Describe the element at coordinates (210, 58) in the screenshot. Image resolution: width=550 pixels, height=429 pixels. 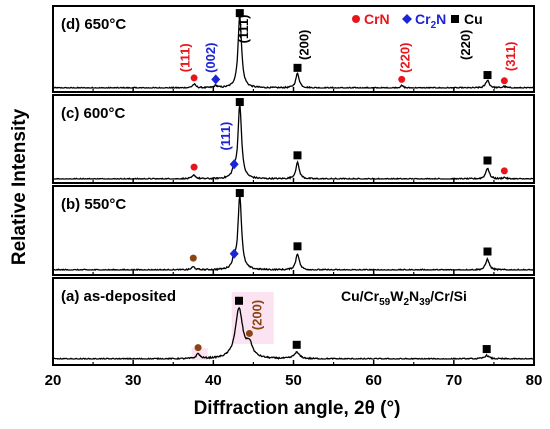
I see `peak-hkl-label: (002)` at that location.